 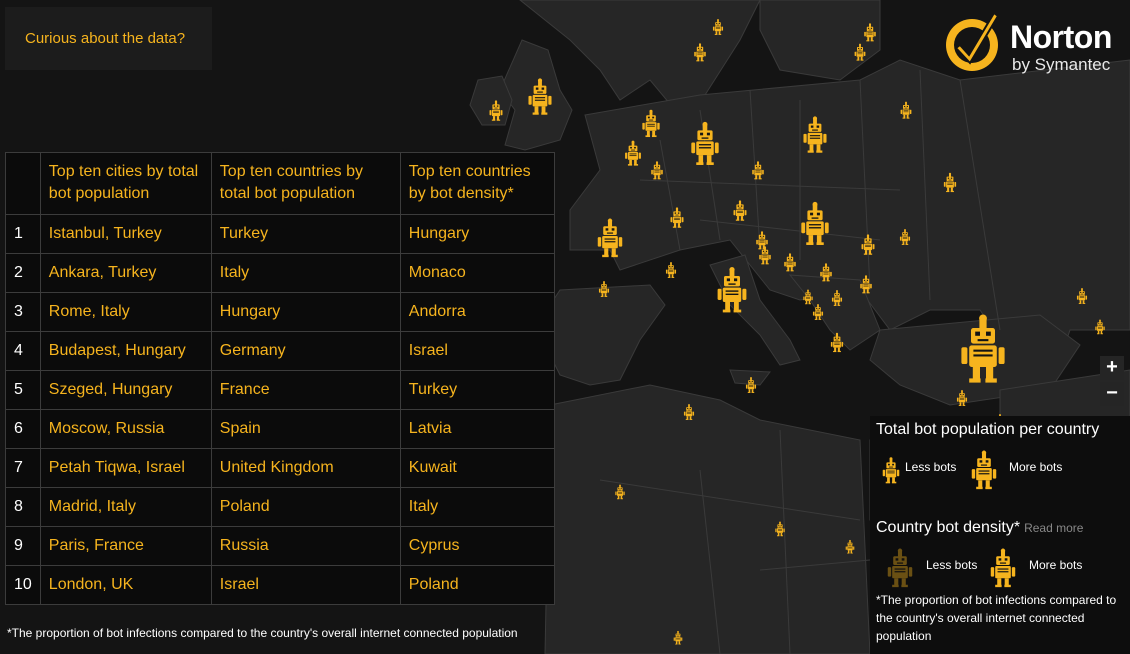 I want to click on robot-bright-icon, so click(x=1003, y=568).